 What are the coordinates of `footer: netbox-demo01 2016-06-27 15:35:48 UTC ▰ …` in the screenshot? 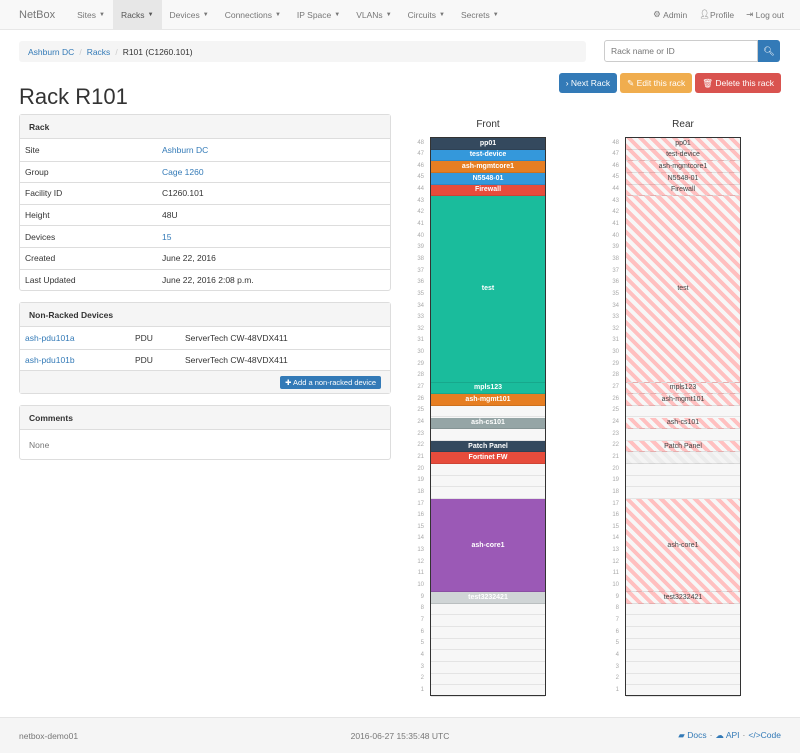 It's located at (400, 735).